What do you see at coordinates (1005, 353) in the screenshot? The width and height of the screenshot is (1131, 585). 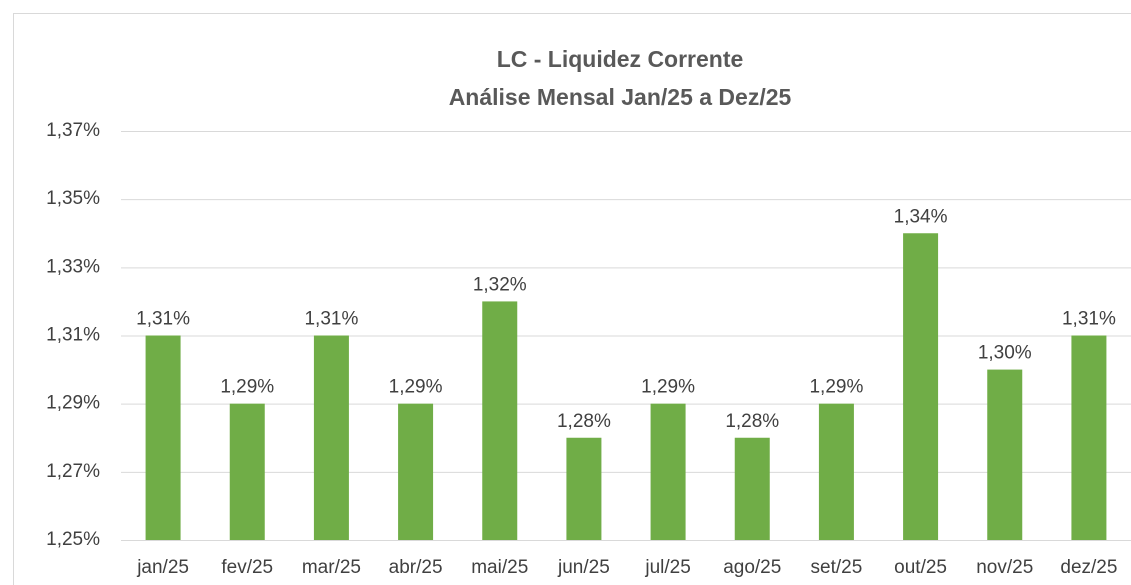 I see `value-label: 1,30%` at bounding box center [1005, 353].